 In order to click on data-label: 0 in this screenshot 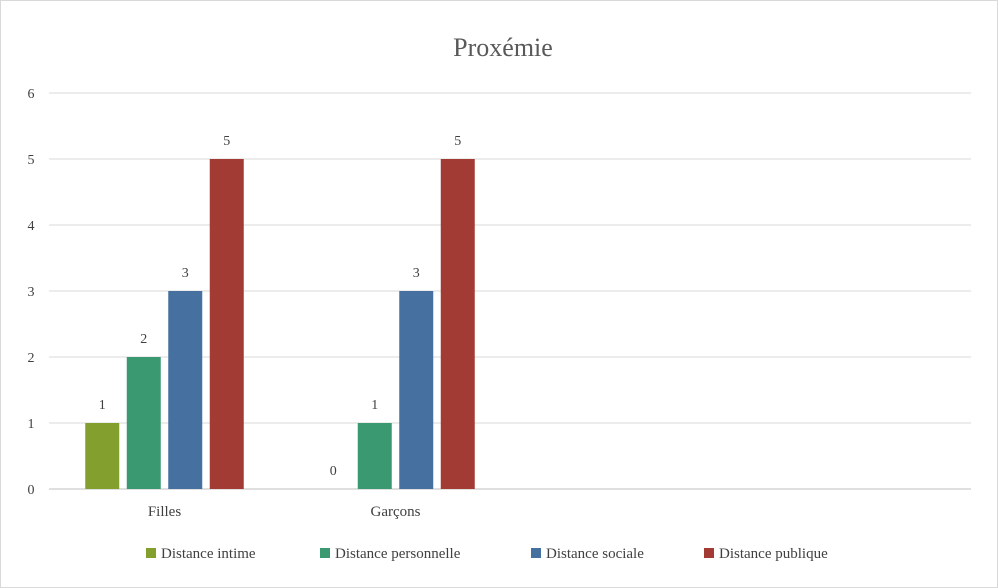, I will do `click(333, 471)`.